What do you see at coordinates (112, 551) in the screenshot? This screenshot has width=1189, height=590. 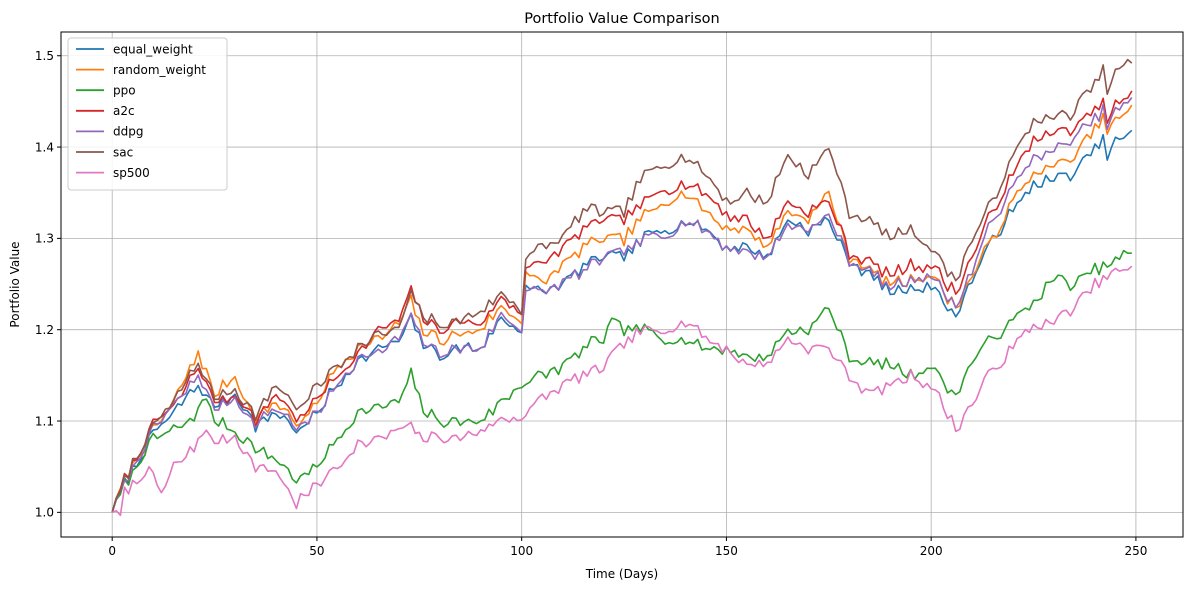 I see `x-tick-label: 0` at bounding box center [112, 551].